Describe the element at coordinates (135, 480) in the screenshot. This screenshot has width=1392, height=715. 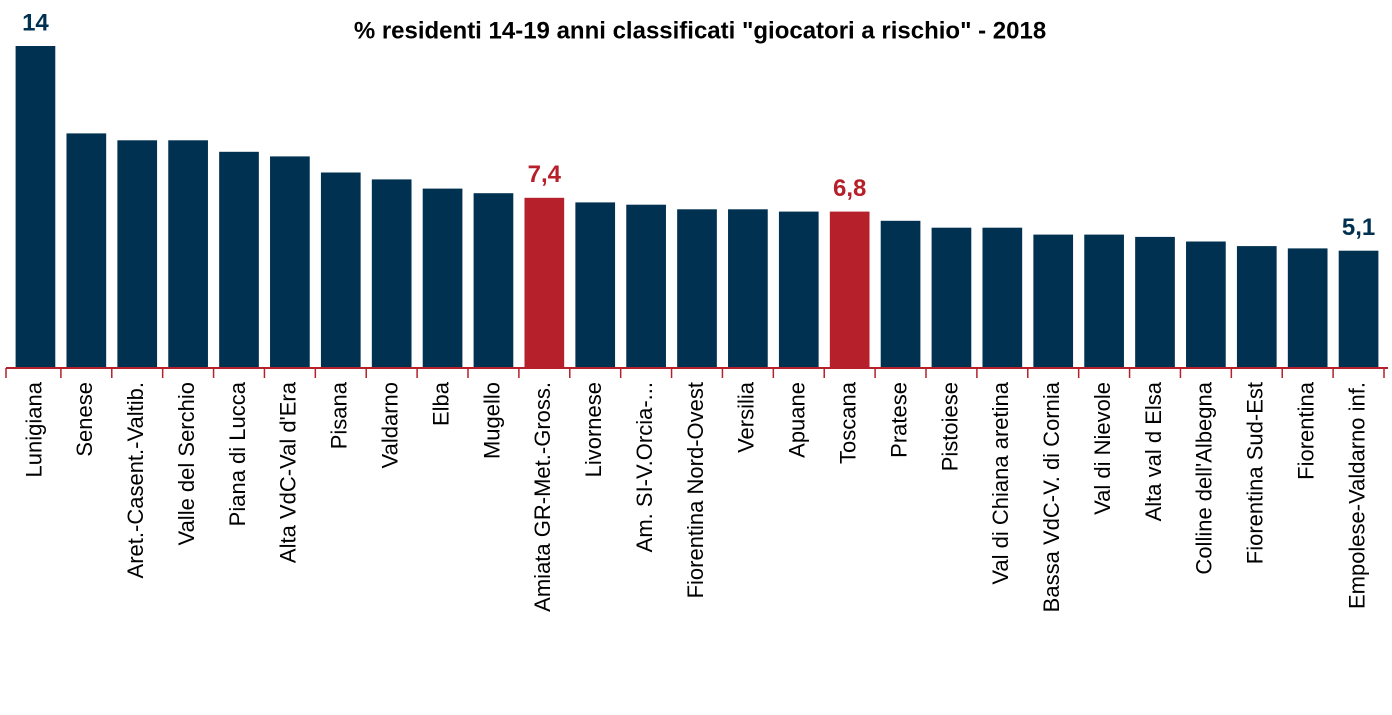
I see `x-tick-label: Aret.-Casent.-Valtib.` at that location.